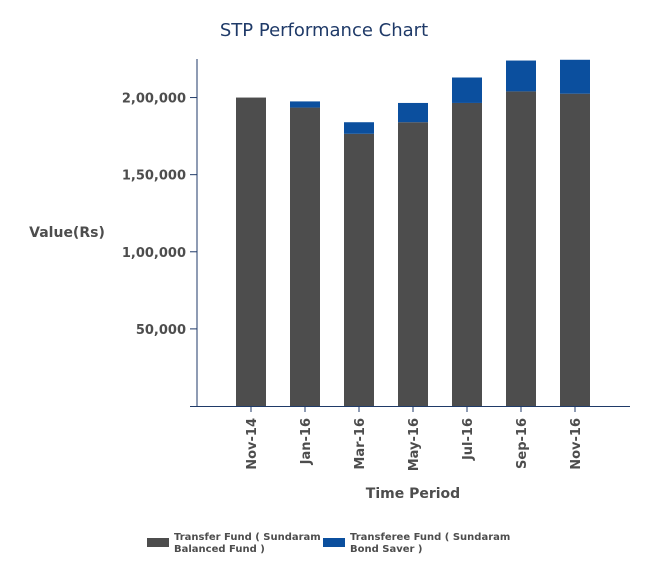 The width and height of the screenshot is (650, 580). I want to click on y-axis-label: Value(Rs), so click(67, 233).